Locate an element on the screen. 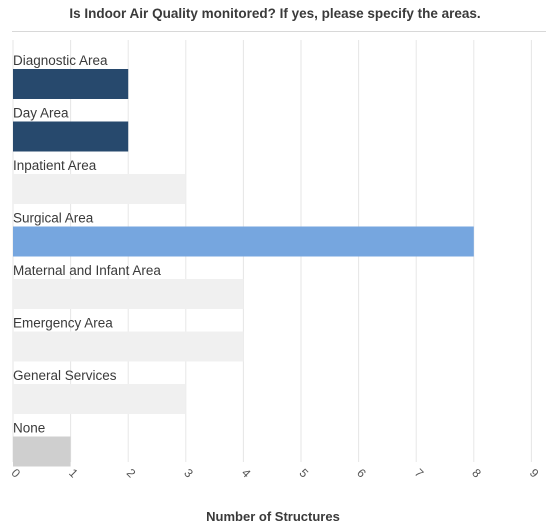  category-label: Day Area is located at coordinates (41, 113).